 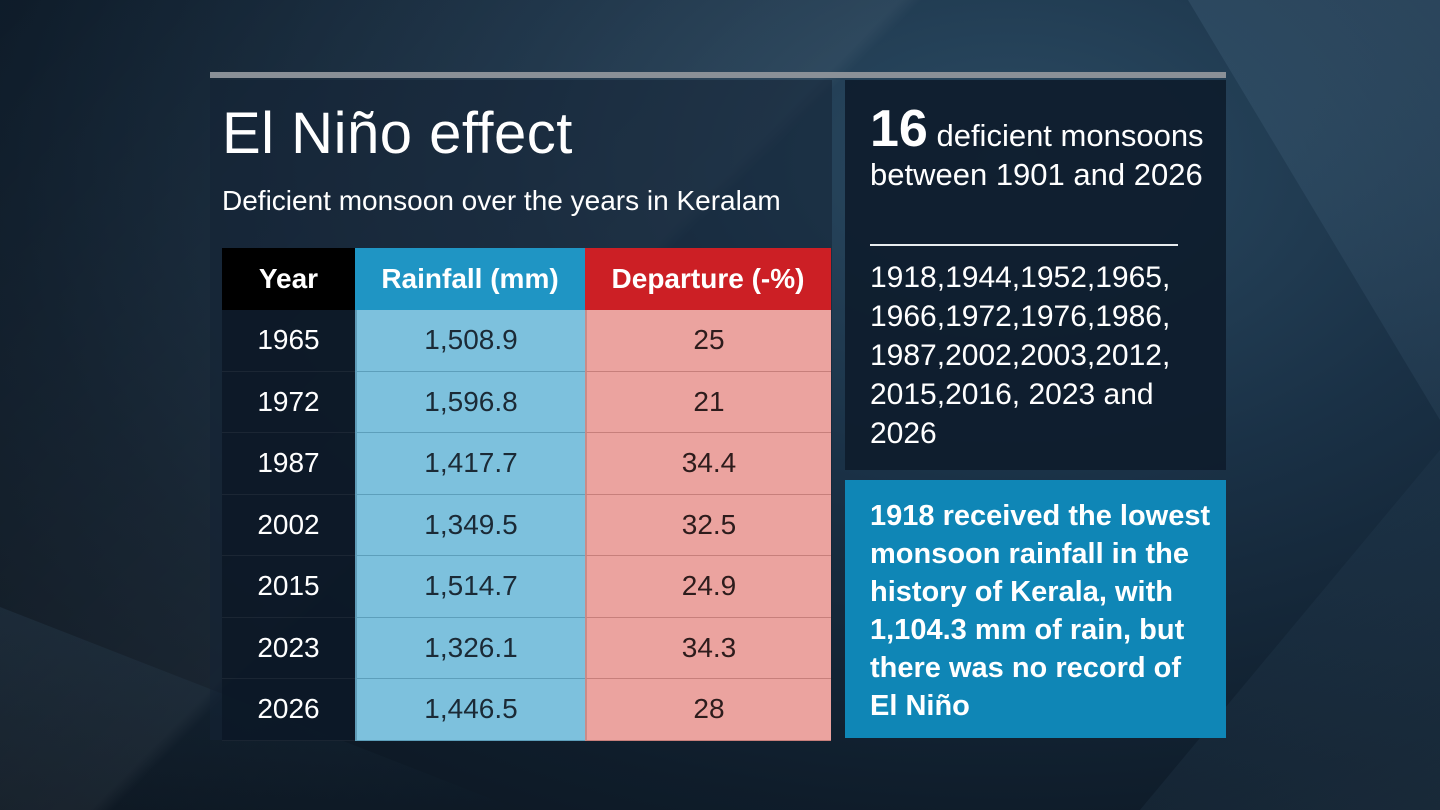 I want to click on page-title: El Niño effect, so click(x=397, y=133).